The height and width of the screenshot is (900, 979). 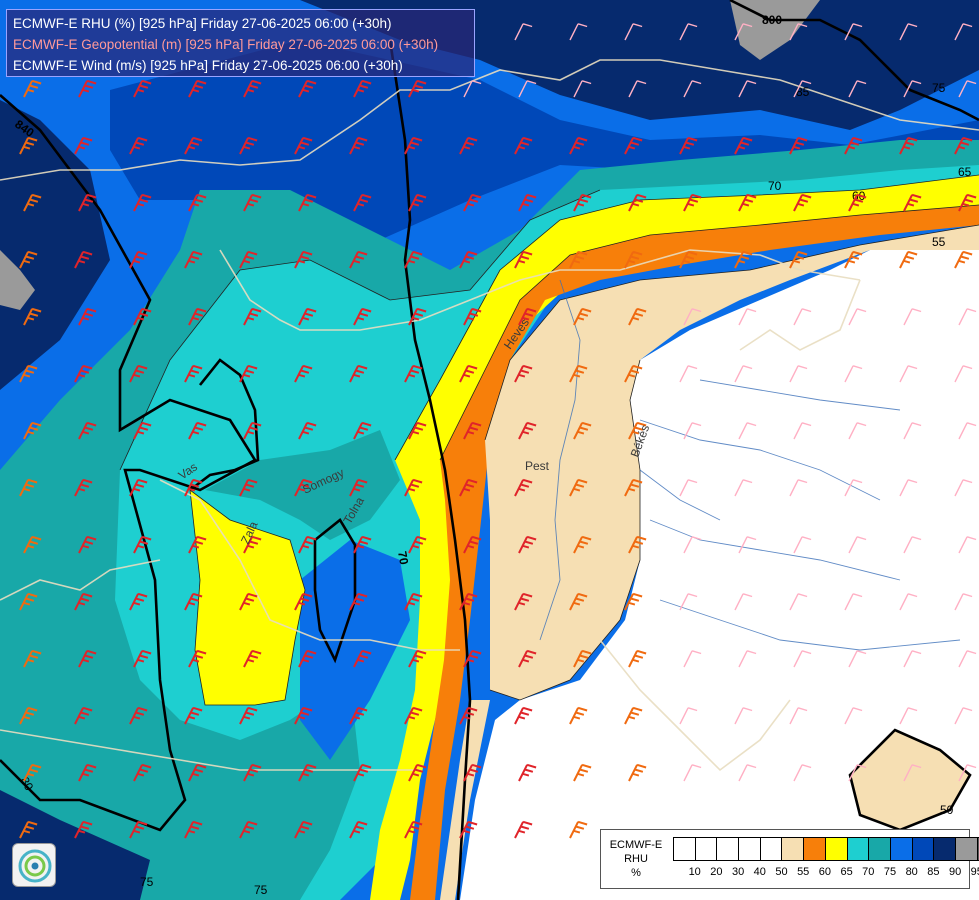 I want to click on legend-tick: 95, so click(x=974, y=872).